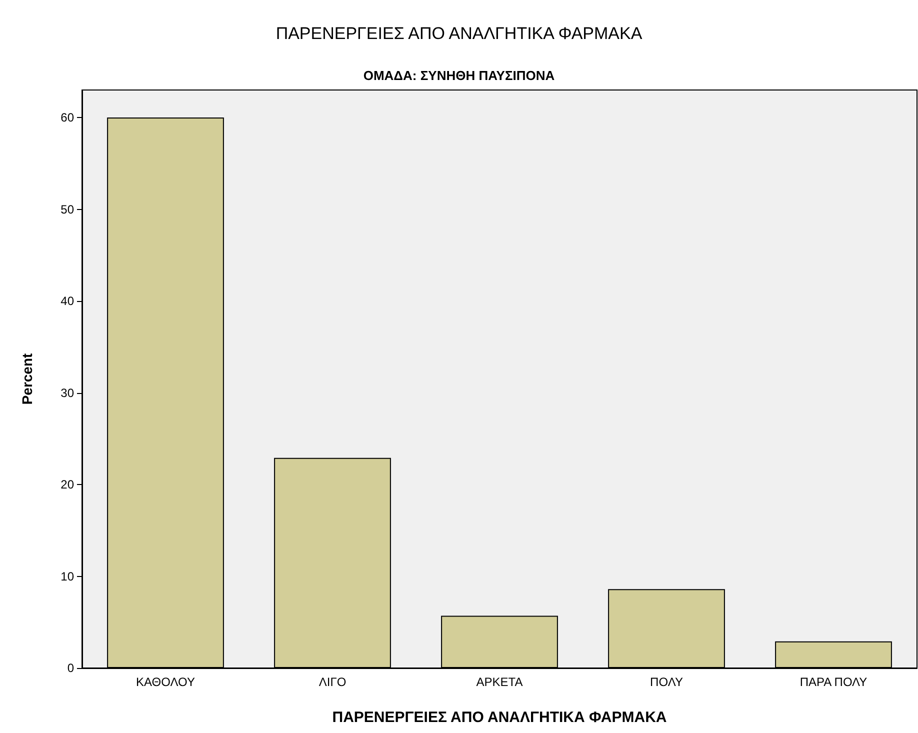 This screenshot has height=733, width=918. I want to click on y-tick-label: 0, so click(70, 668).